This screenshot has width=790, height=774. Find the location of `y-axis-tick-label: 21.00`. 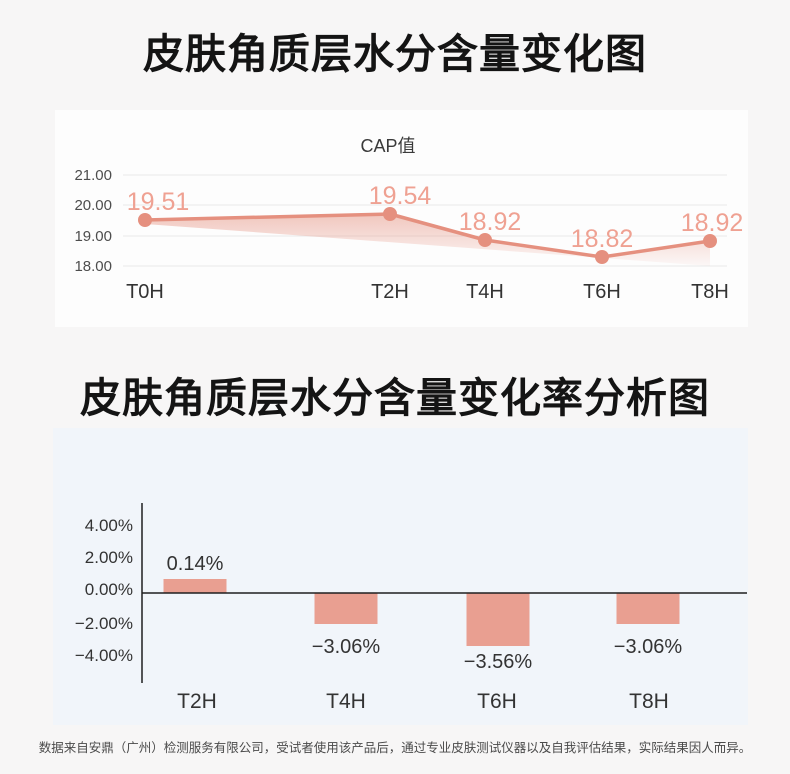

y-axis-tick-label: 21.00 is located at coordinates (93, 175).